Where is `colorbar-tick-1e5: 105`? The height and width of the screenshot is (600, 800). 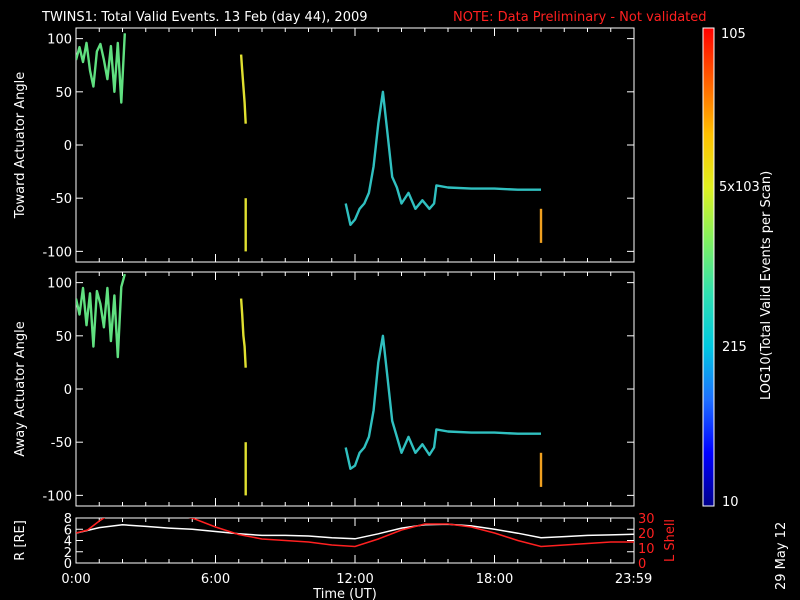
colorbar-tick-1e5: 105 is located at coordinates (733, 34).